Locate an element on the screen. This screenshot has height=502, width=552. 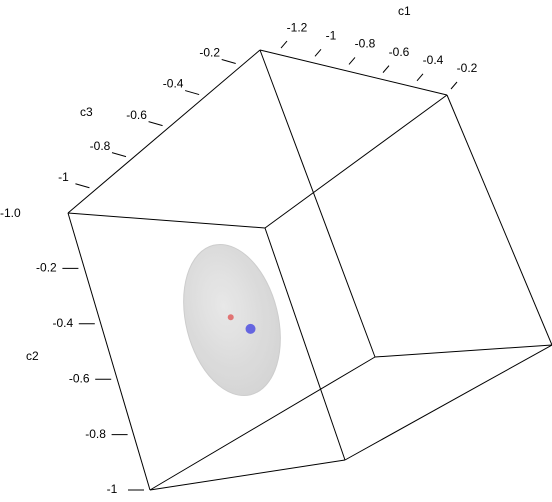
tick-label: -1.2 is located at coordinates (297, 27).